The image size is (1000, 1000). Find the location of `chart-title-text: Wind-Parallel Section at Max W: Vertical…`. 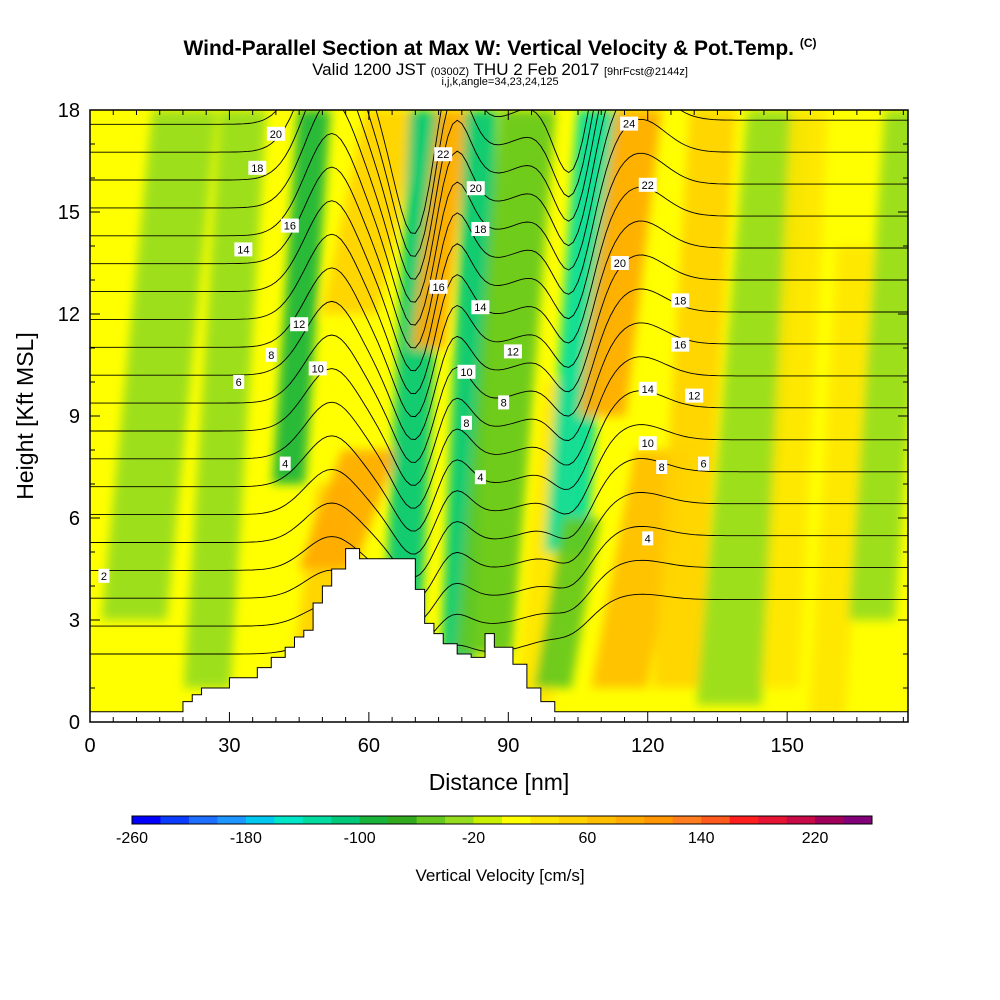

chart-title-text: Wind-Parallel Section at Max W: Vertical… is located at coordinates (488, 48).